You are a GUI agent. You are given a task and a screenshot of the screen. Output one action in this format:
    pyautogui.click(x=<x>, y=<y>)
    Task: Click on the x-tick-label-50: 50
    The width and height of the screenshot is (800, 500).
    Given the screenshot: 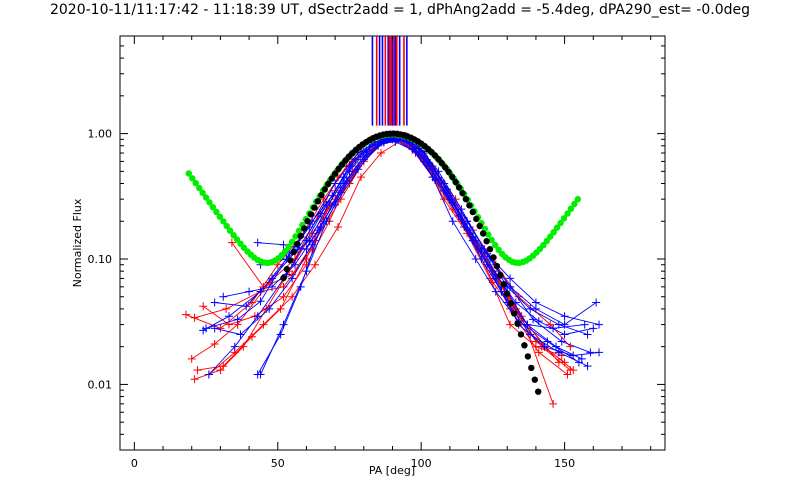 What is the action you would take?
    pyautogui.click(x=278, y=463)
    